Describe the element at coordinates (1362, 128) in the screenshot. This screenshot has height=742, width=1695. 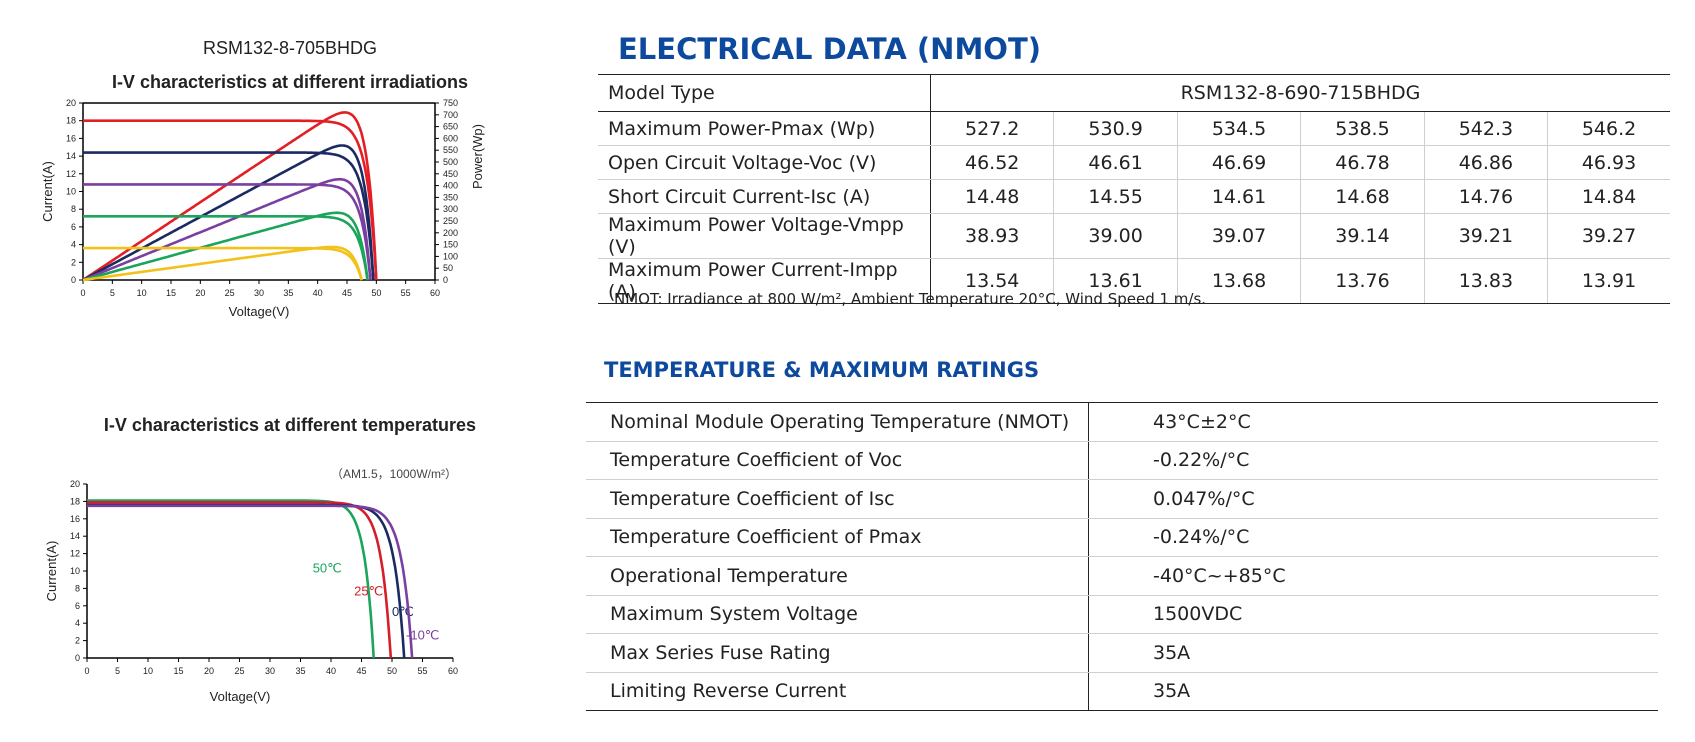
I see `cell: 538.5` at that location.